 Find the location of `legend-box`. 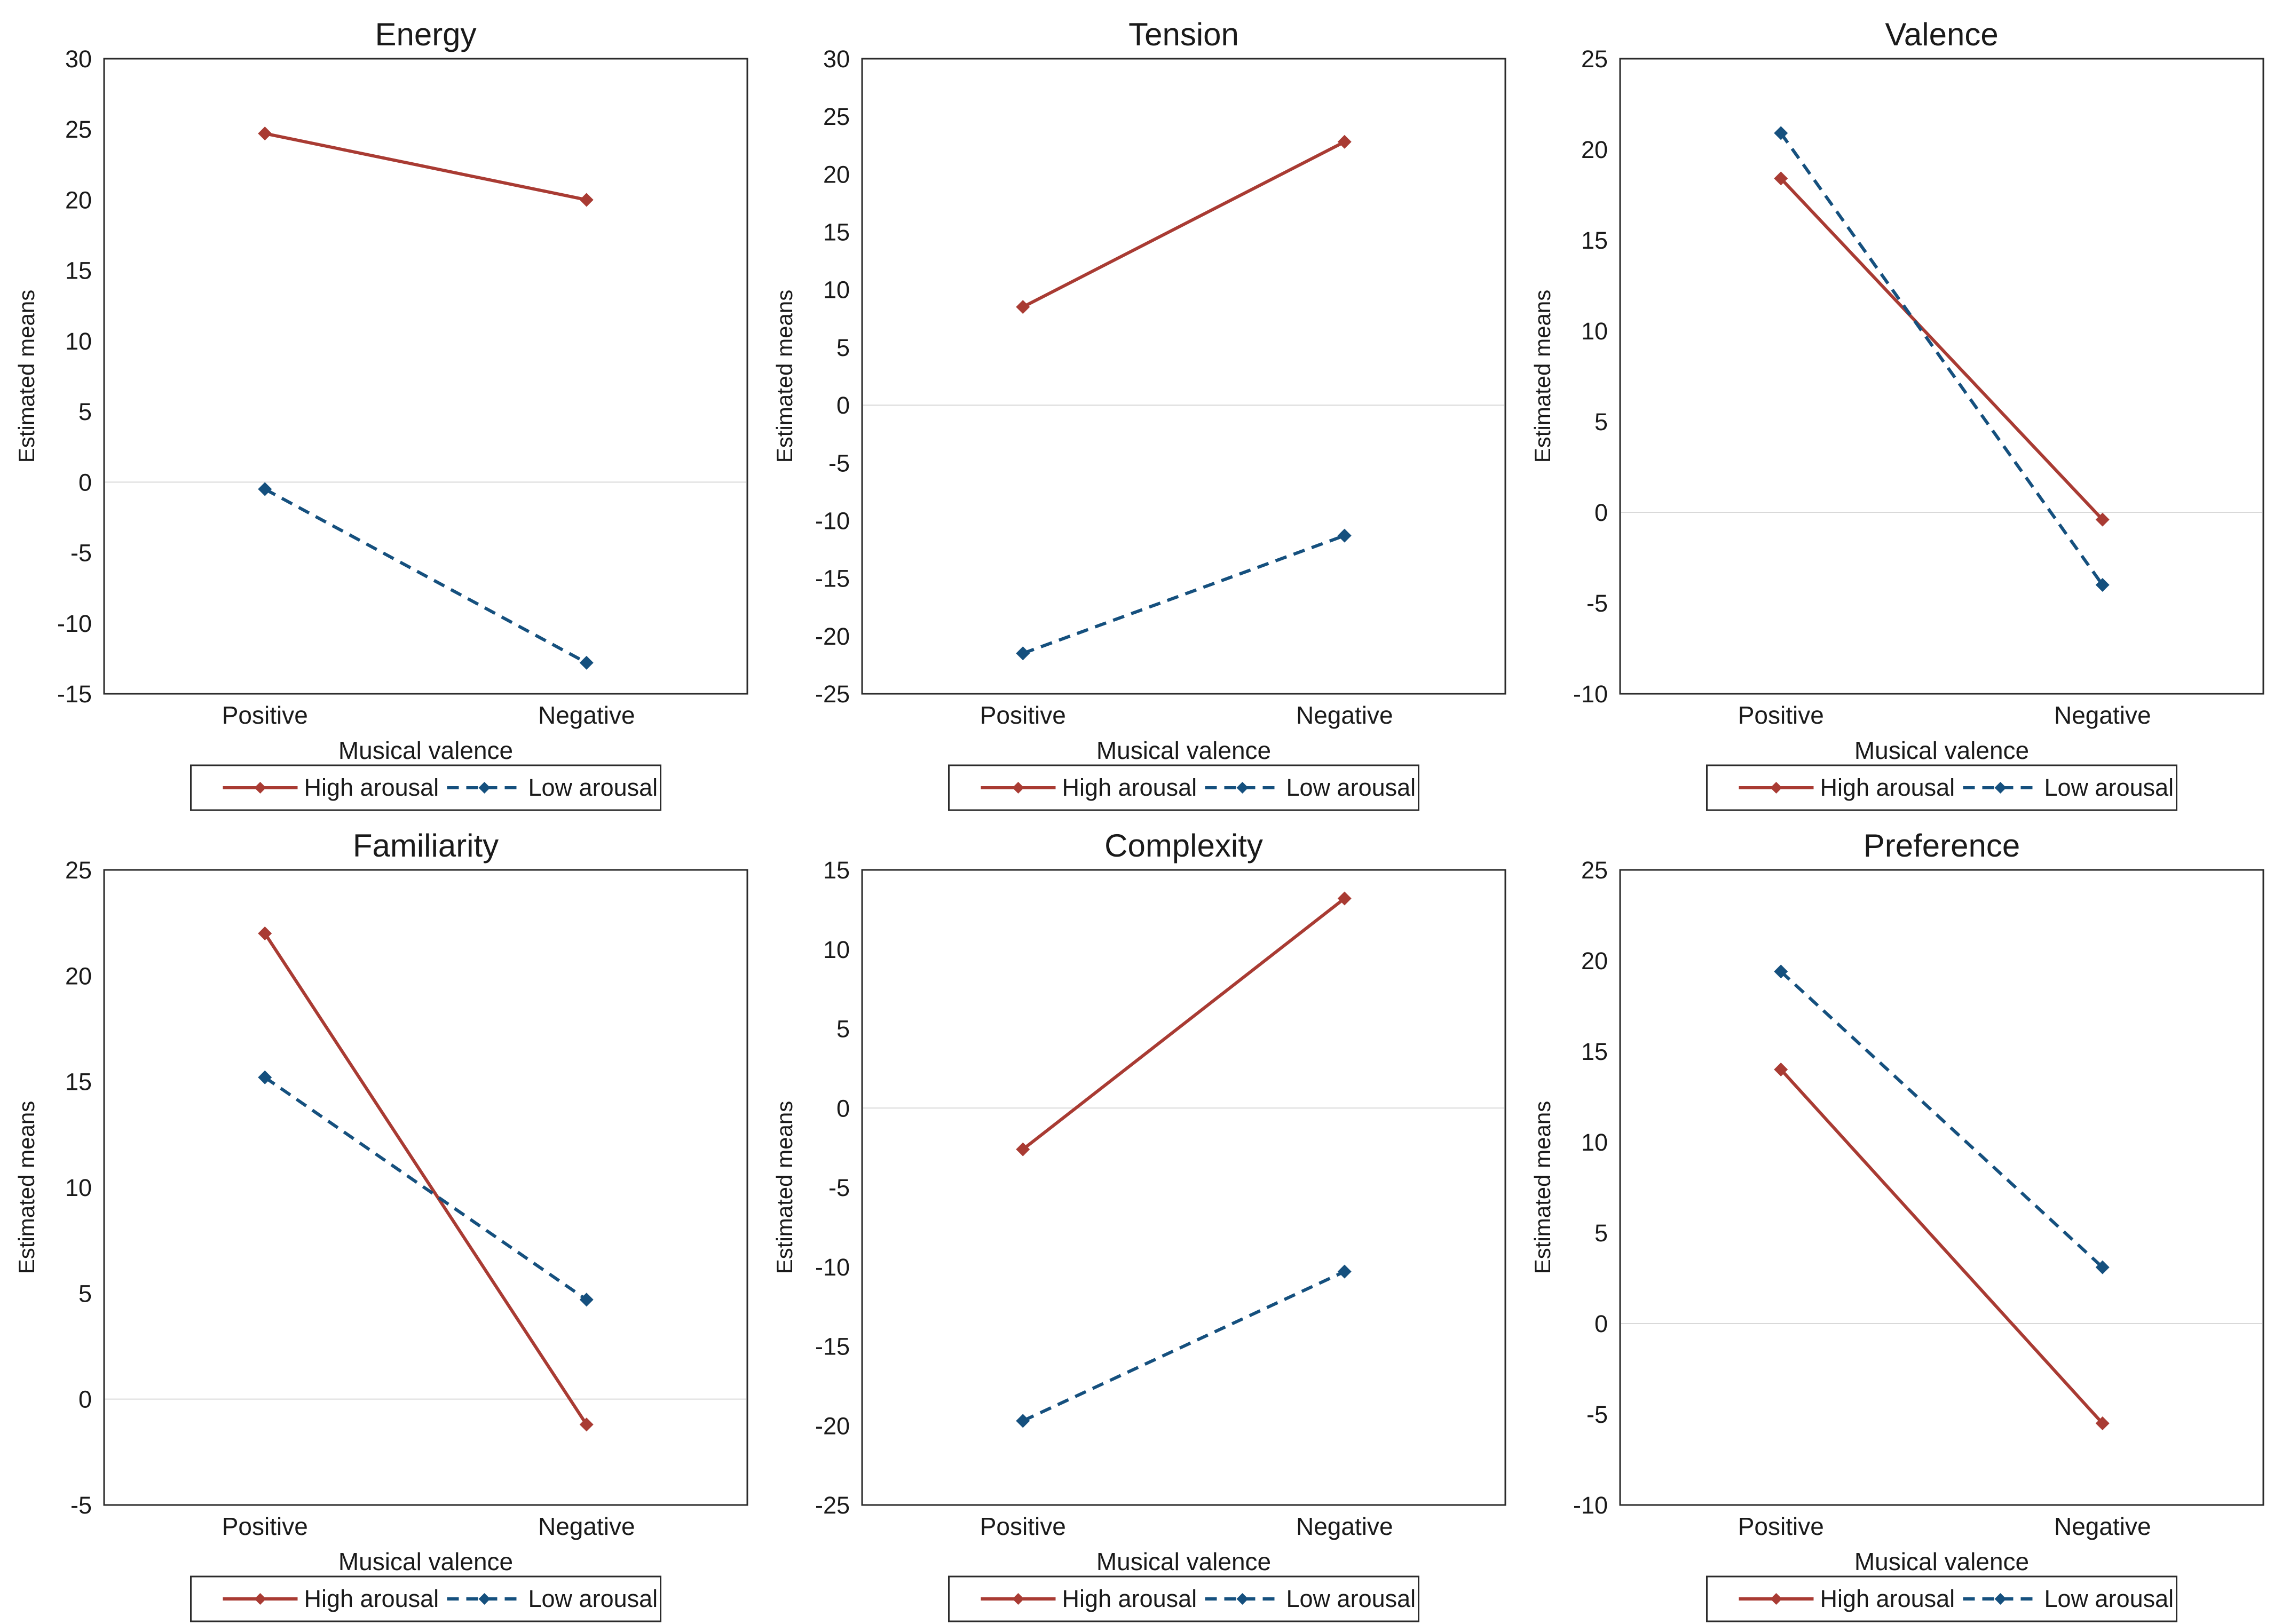

legend-box is located at coordinates (1941, 1598).